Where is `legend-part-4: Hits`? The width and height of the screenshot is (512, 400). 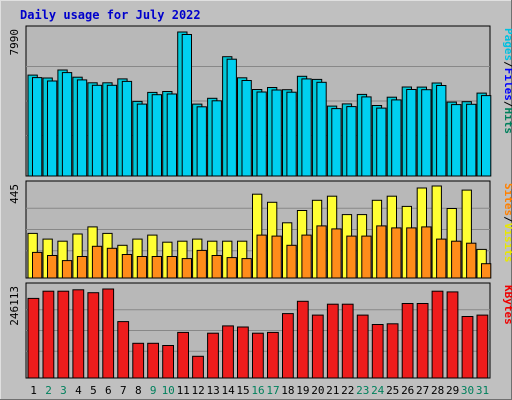
legend-part-4: Hits is located at coordinates (507, 121).